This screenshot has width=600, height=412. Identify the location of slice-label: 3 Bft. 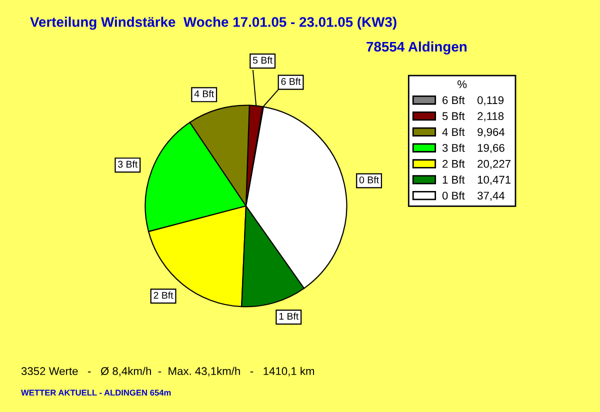
(128, 164).